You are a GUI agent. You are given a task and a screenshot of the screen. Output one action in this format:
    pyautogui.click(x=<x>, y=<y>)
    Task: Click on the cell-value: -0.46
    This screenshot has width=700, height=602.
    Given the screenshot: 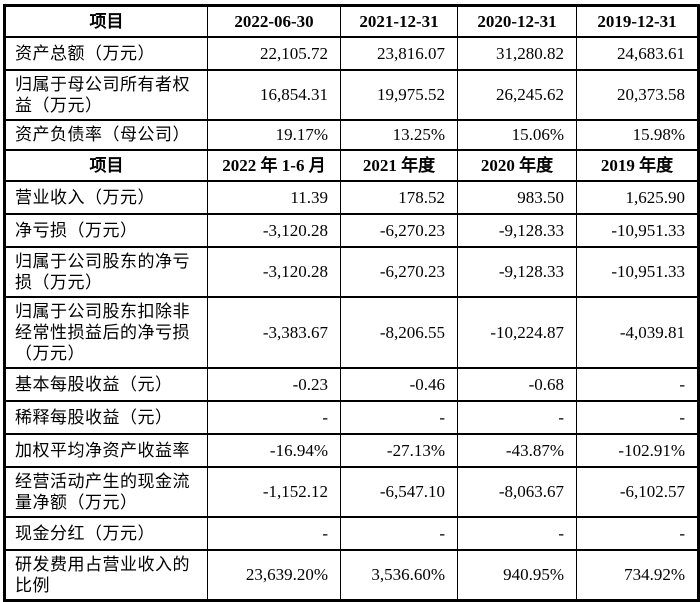 What is the action you would take?
    pyautogui.click(x=399, y=384)
    